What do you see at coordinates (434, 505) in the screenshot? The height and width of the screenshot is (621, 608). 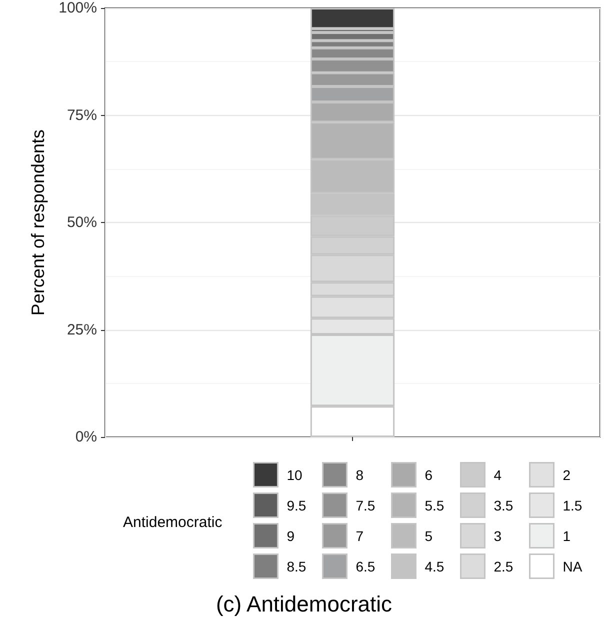 I see `legend-label: 5.5` at bounding box center [434, 505].